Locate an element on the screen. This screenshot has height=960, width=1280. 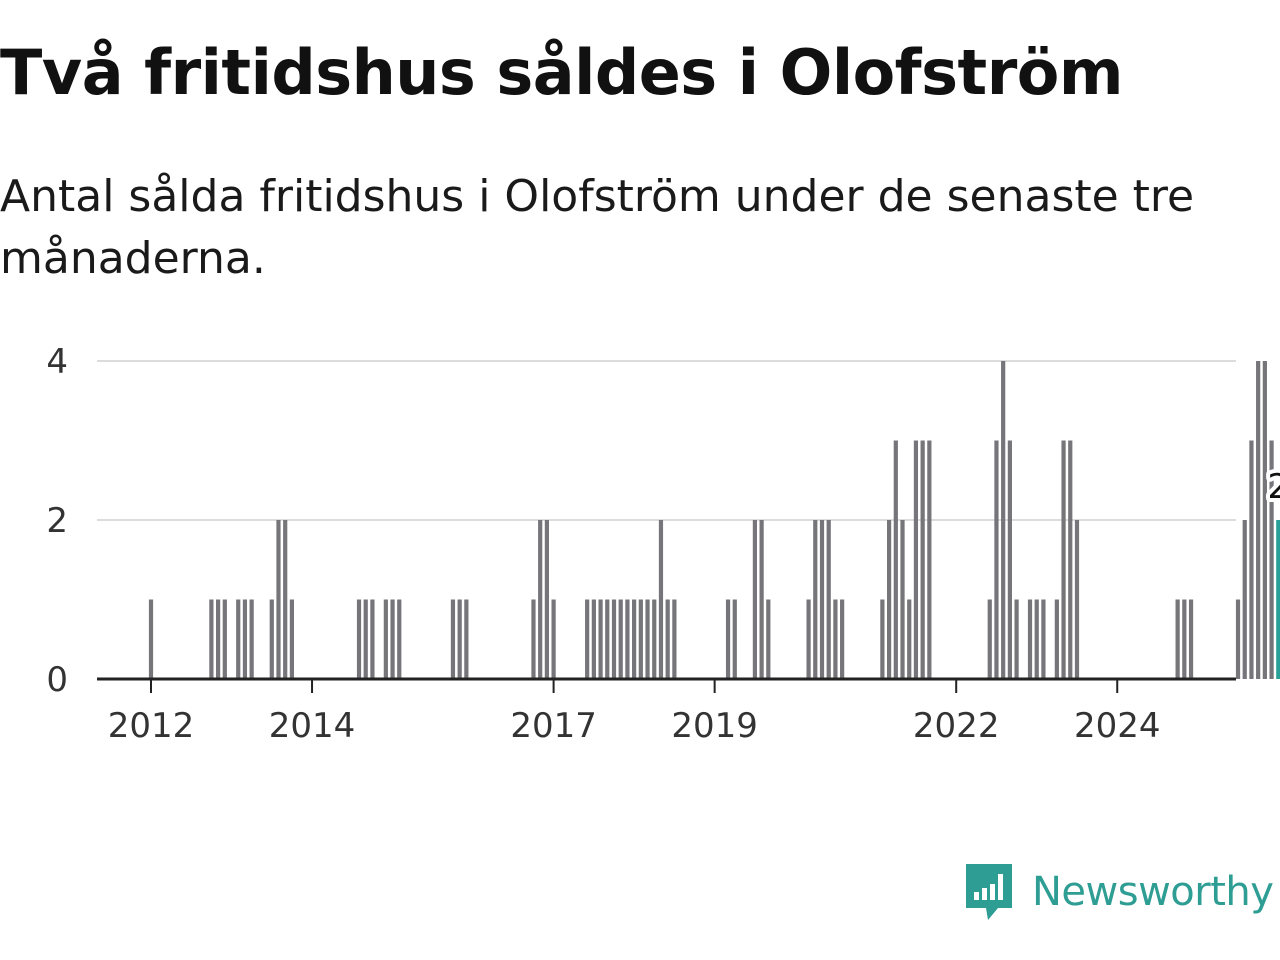
y-tick-label: 2 is located at coordinates (57, 521).